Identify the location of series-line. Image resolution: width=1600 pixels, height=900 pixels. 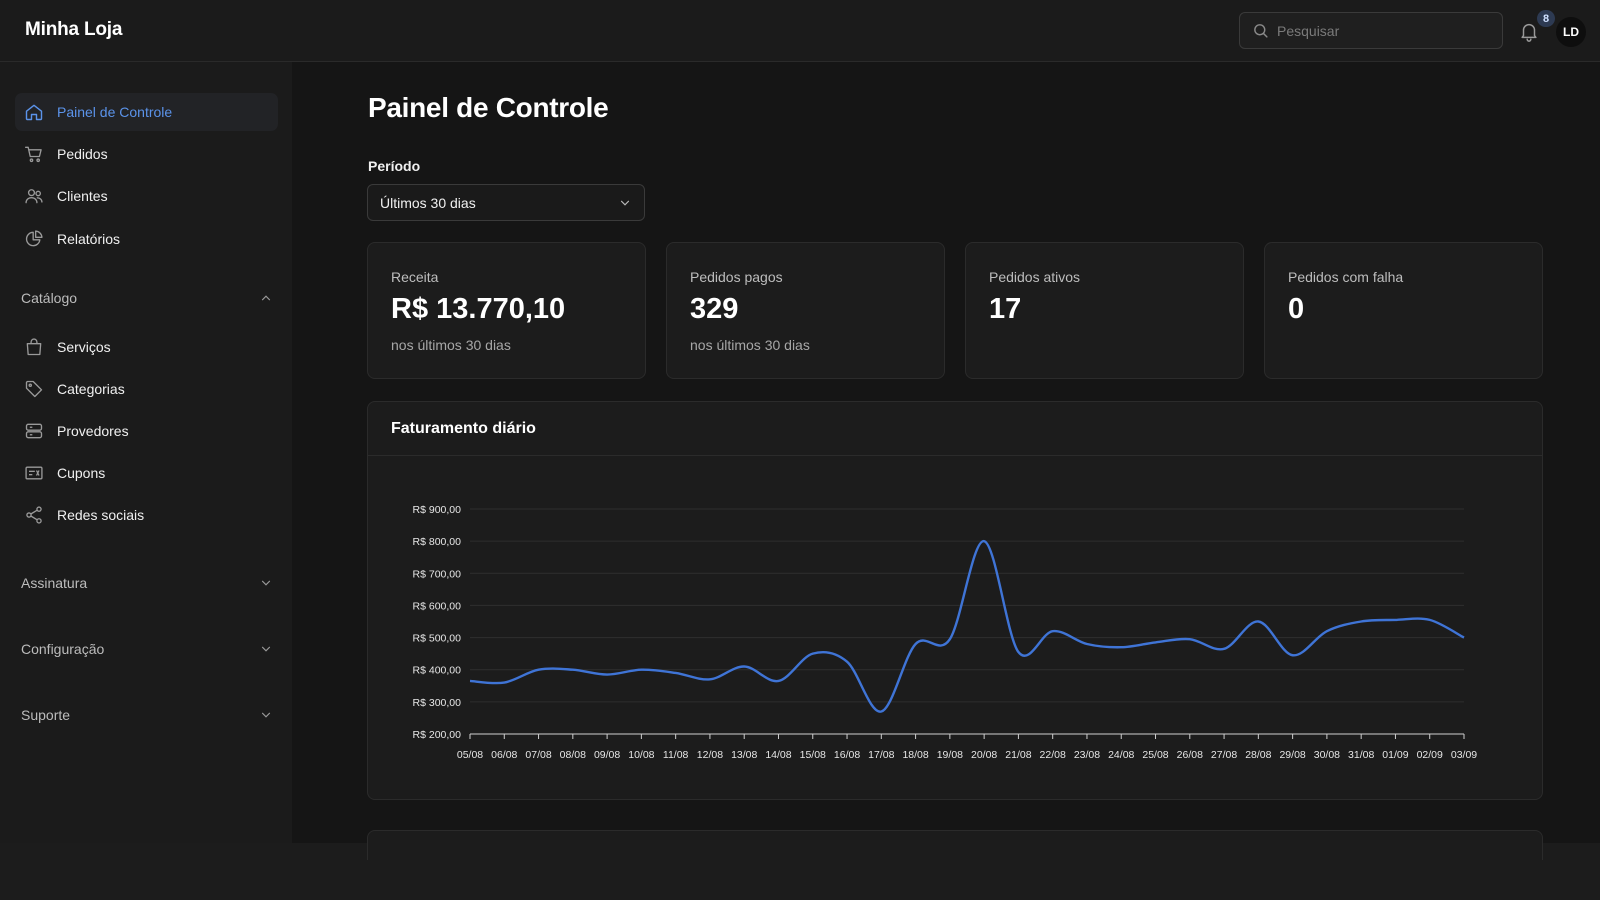
(967, 626).